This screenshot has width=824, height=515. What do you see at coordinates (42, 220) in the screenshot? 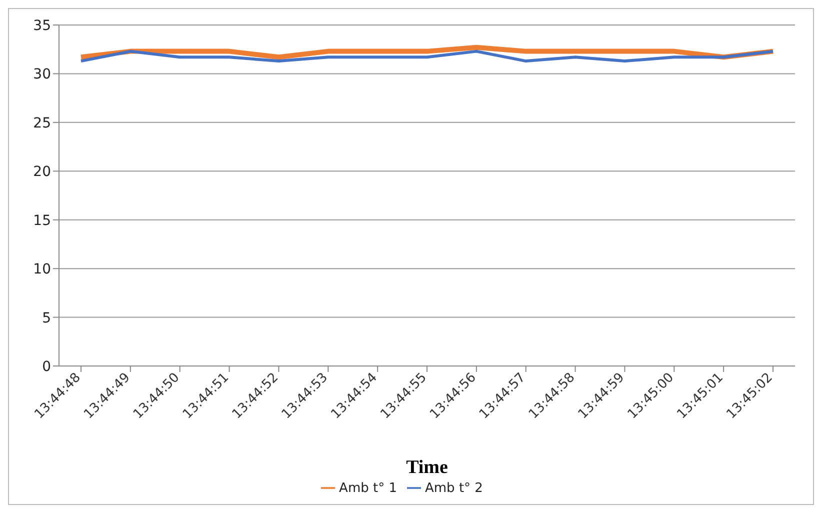
I see `y-tick-label: 15` at bounding box center [42, 220].